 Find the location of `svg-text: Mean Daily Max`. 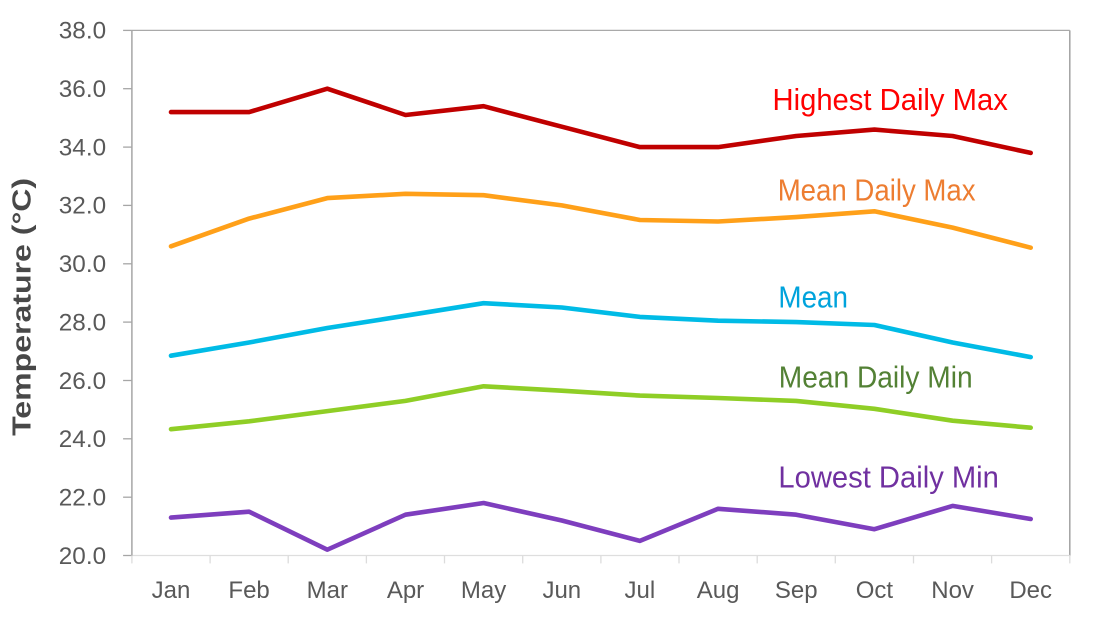

svg-text: Mean Daily Max is located at coordinates (877, 191).